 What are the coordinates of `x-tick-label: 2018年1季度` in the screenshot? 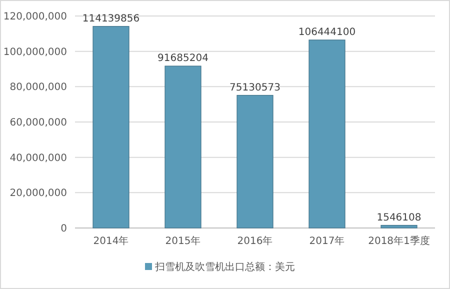 It's located at (399, 241).